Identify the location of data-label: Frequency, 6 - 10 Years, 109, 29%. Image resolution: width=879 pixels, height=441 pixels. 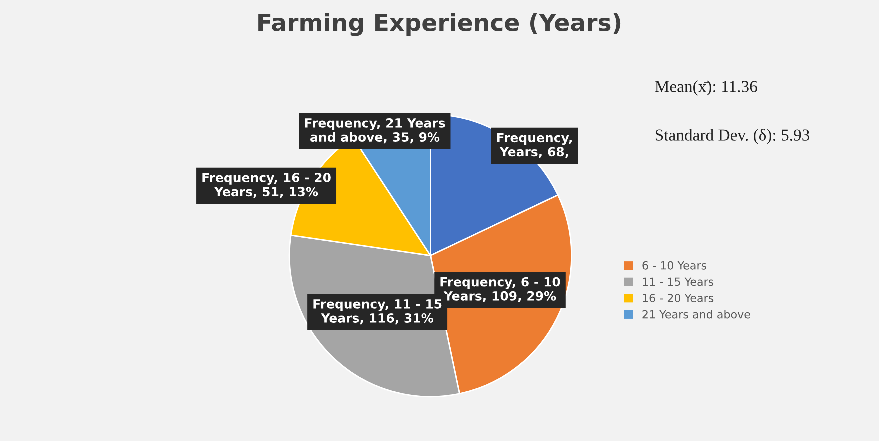
(500, 289).